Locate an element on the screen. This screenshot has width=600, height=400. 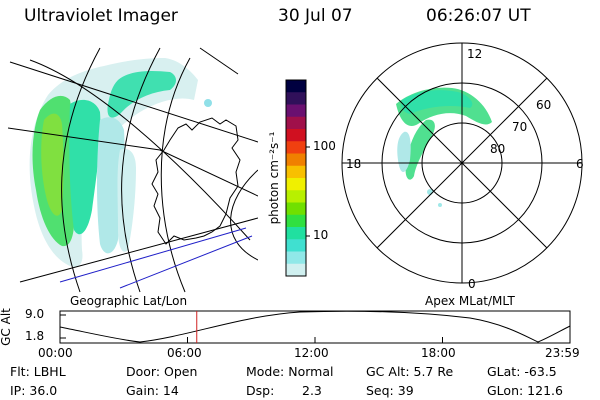
xtick-18-00: 18:00 is located at coordinates (438, 353).